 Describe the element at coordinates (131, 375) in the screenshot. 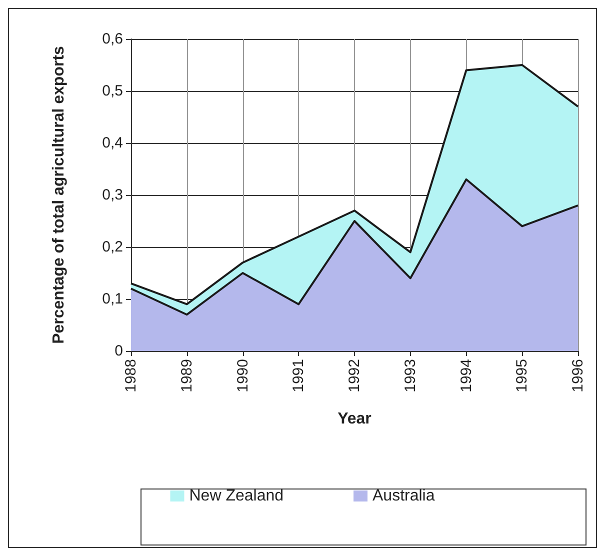

I see `x-tick-label: 1988` at that location.